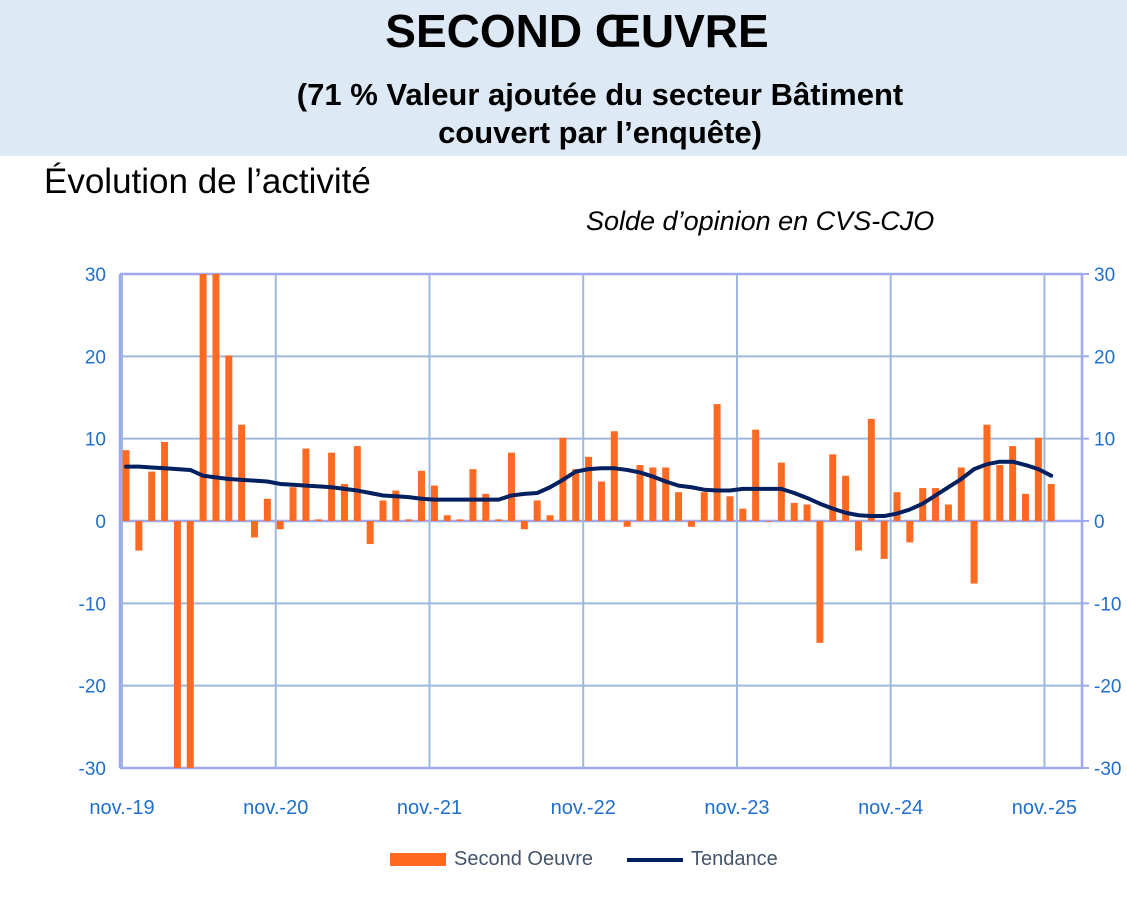  I want to click on y-tick-label: 10, so click(95, 440).